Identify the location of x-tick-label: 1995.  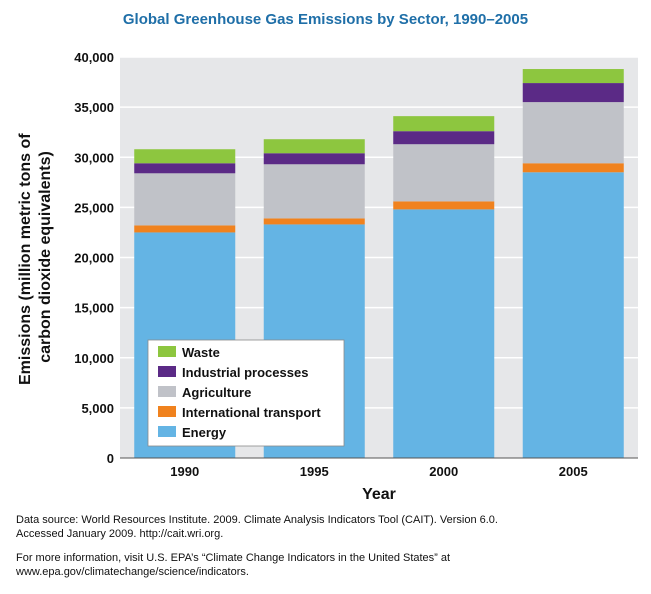
(314, 471).